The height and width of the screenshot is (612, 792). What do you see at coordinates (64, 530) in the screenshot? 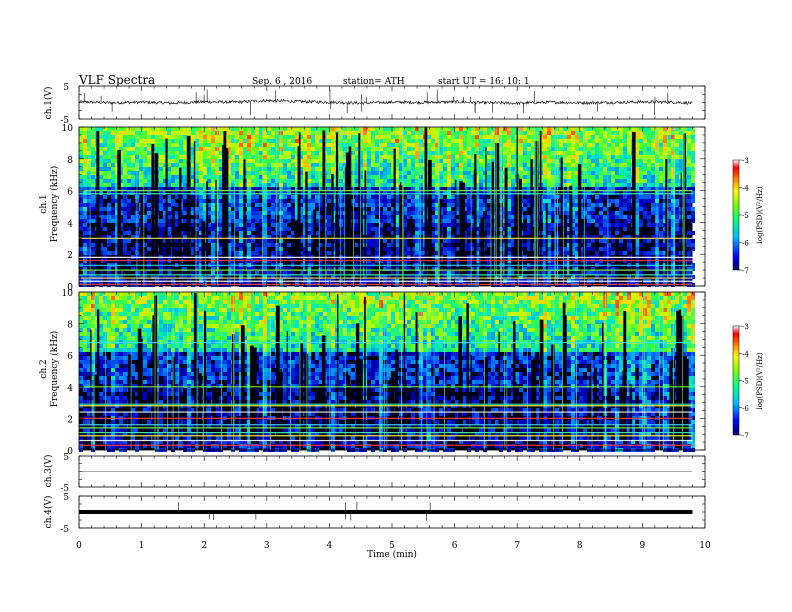
I see `y-tick-label: -5` at bounding box center [64, 530].